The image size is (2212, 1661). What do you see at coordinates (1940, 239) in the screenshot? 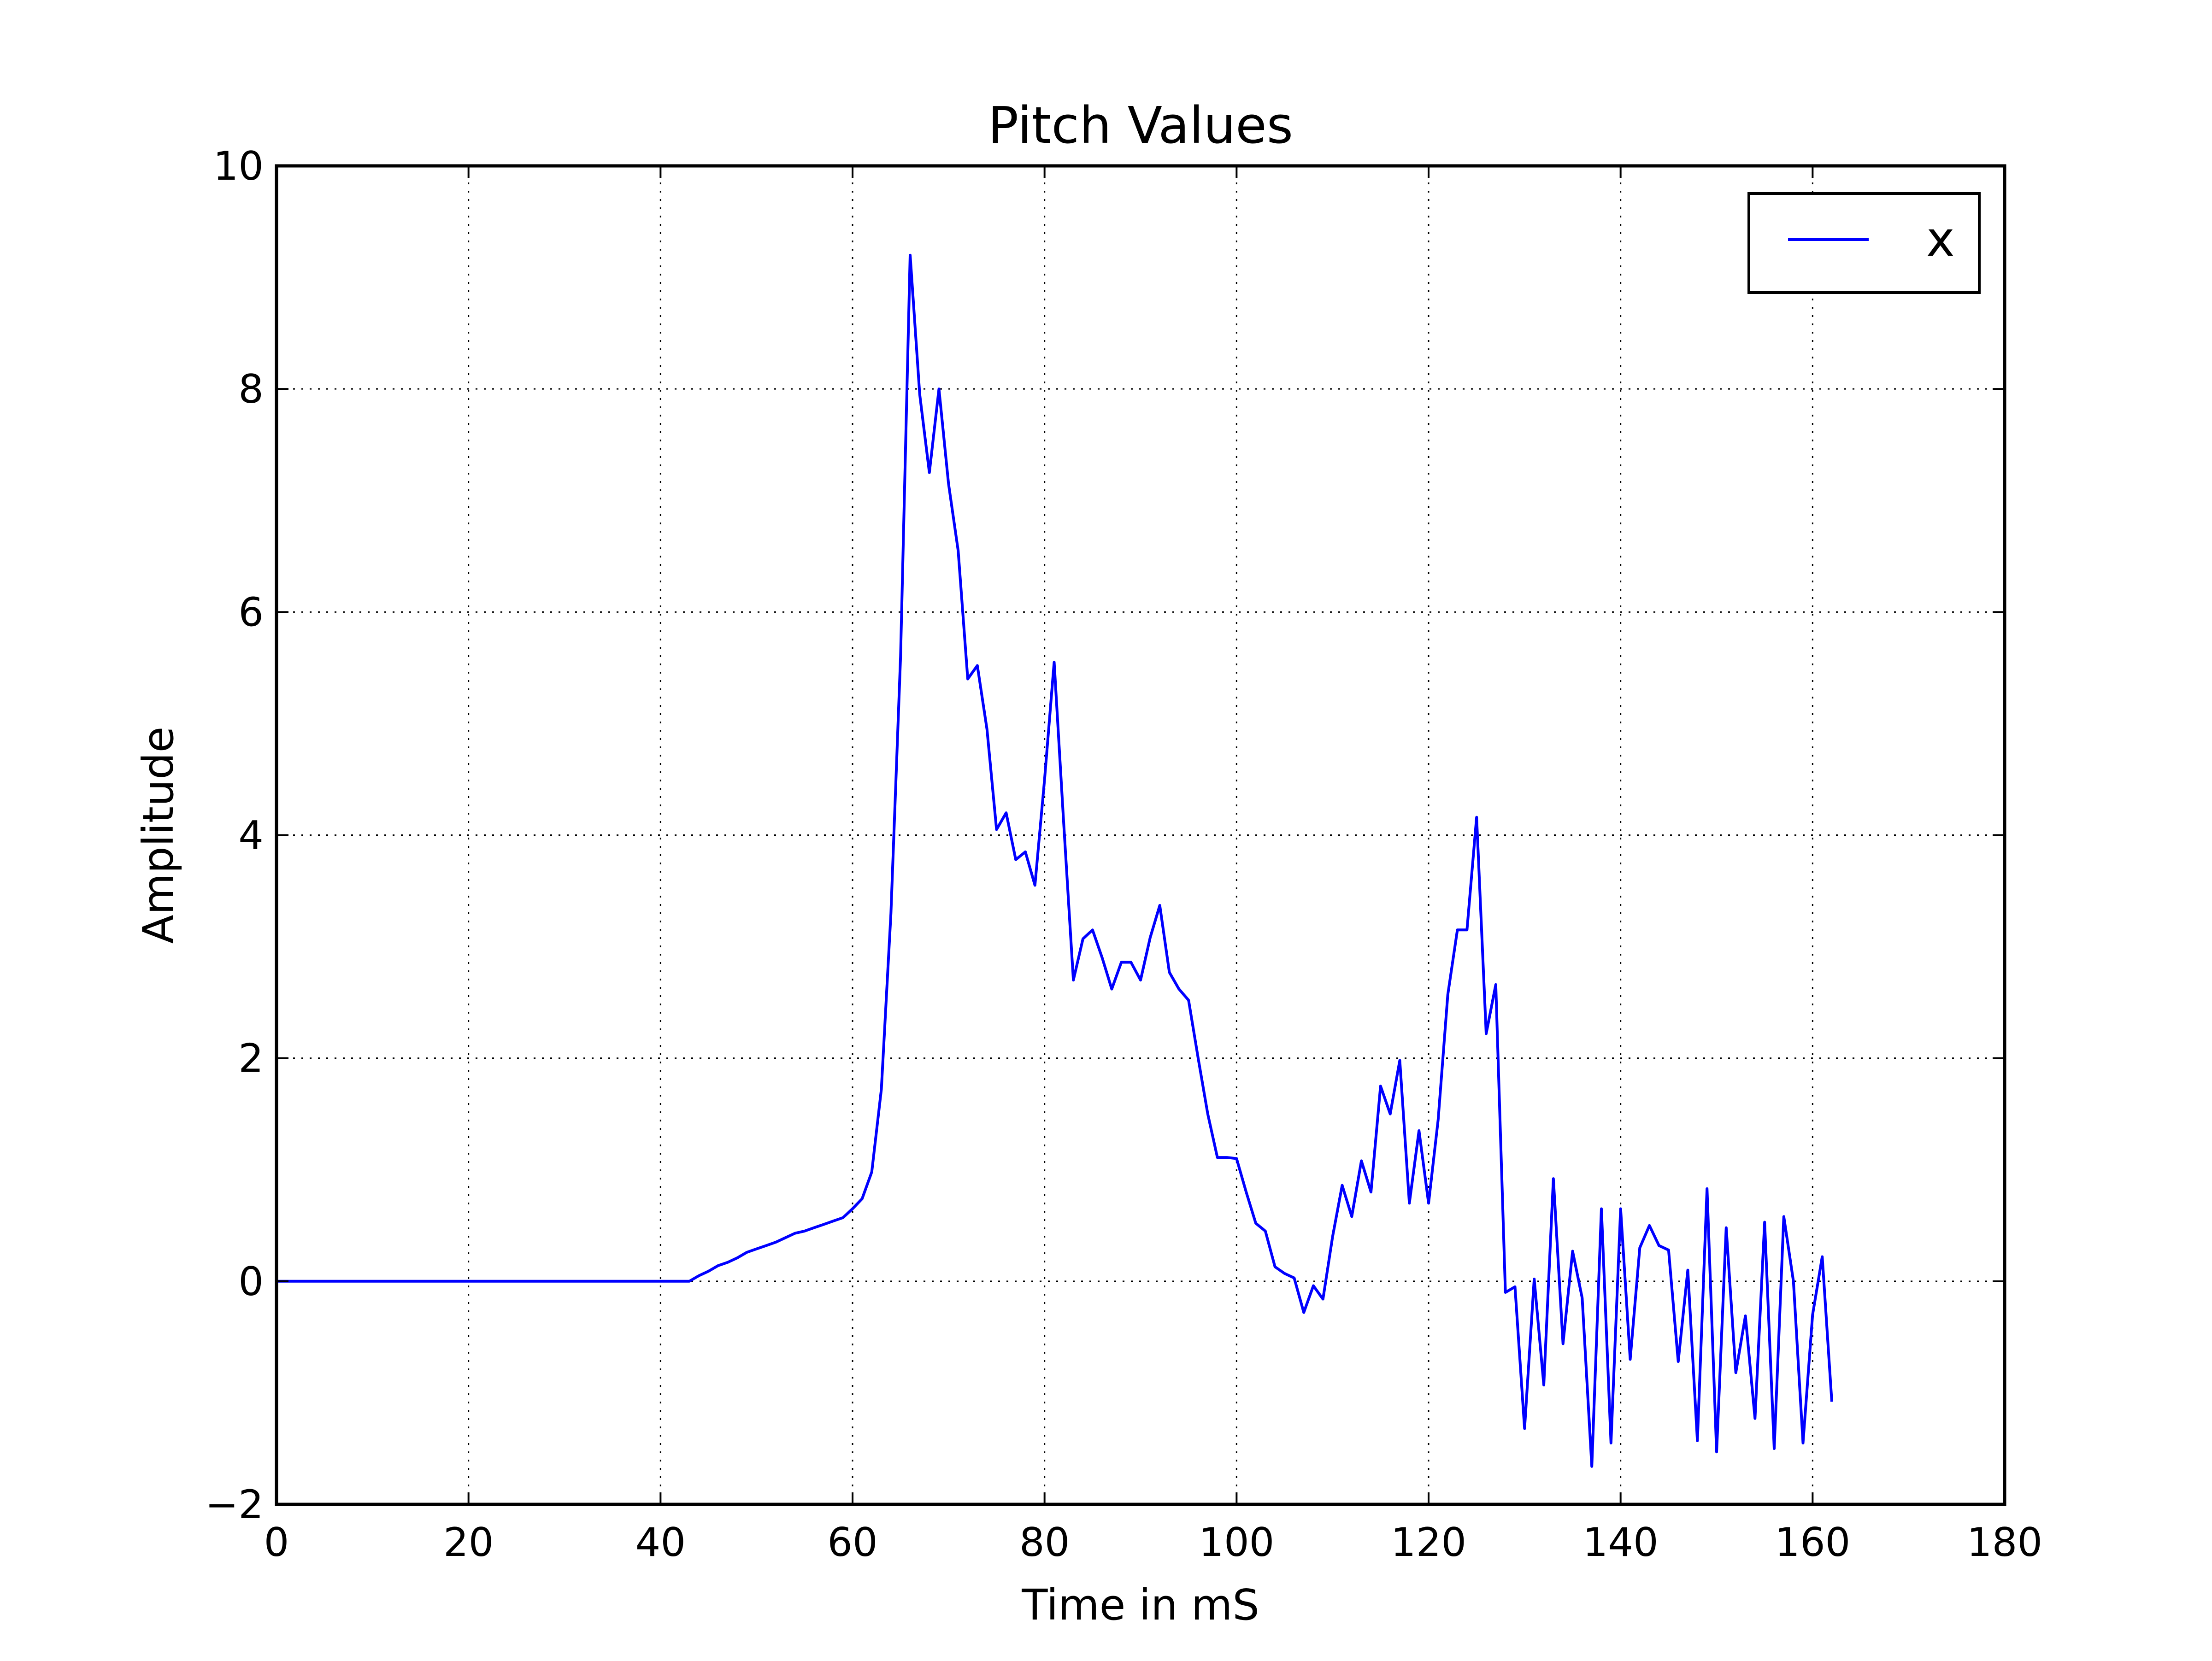
I see `legend-label-x: x` at bounding box center [1940, 239].